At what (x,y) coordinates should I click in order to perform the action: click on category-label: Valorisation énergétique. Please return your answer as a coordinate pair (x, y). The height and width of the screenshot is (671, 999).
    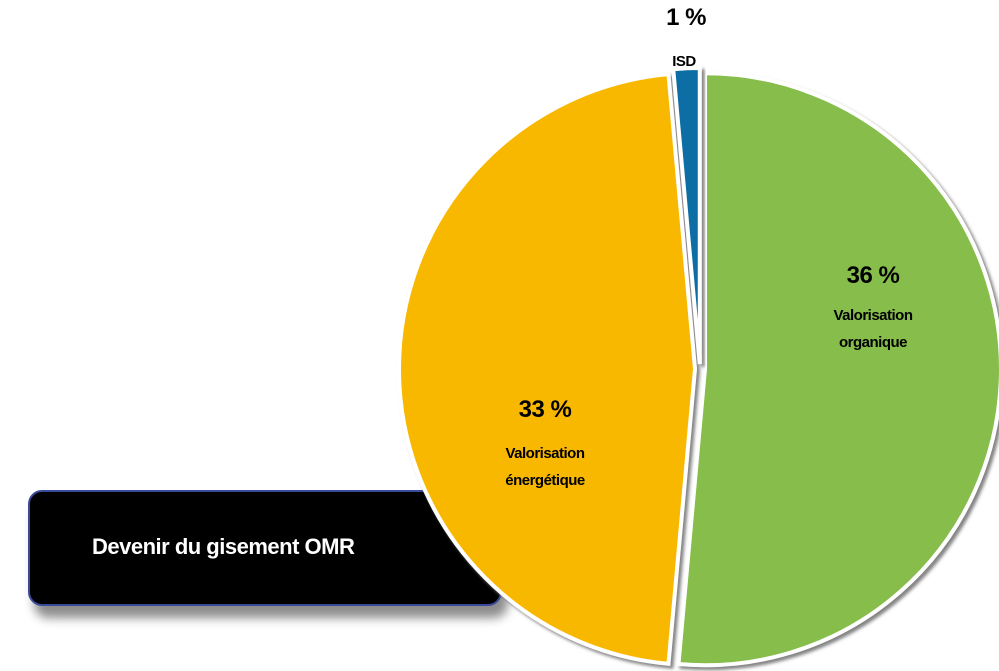
    Looking at the image, I should click on (545, 467).